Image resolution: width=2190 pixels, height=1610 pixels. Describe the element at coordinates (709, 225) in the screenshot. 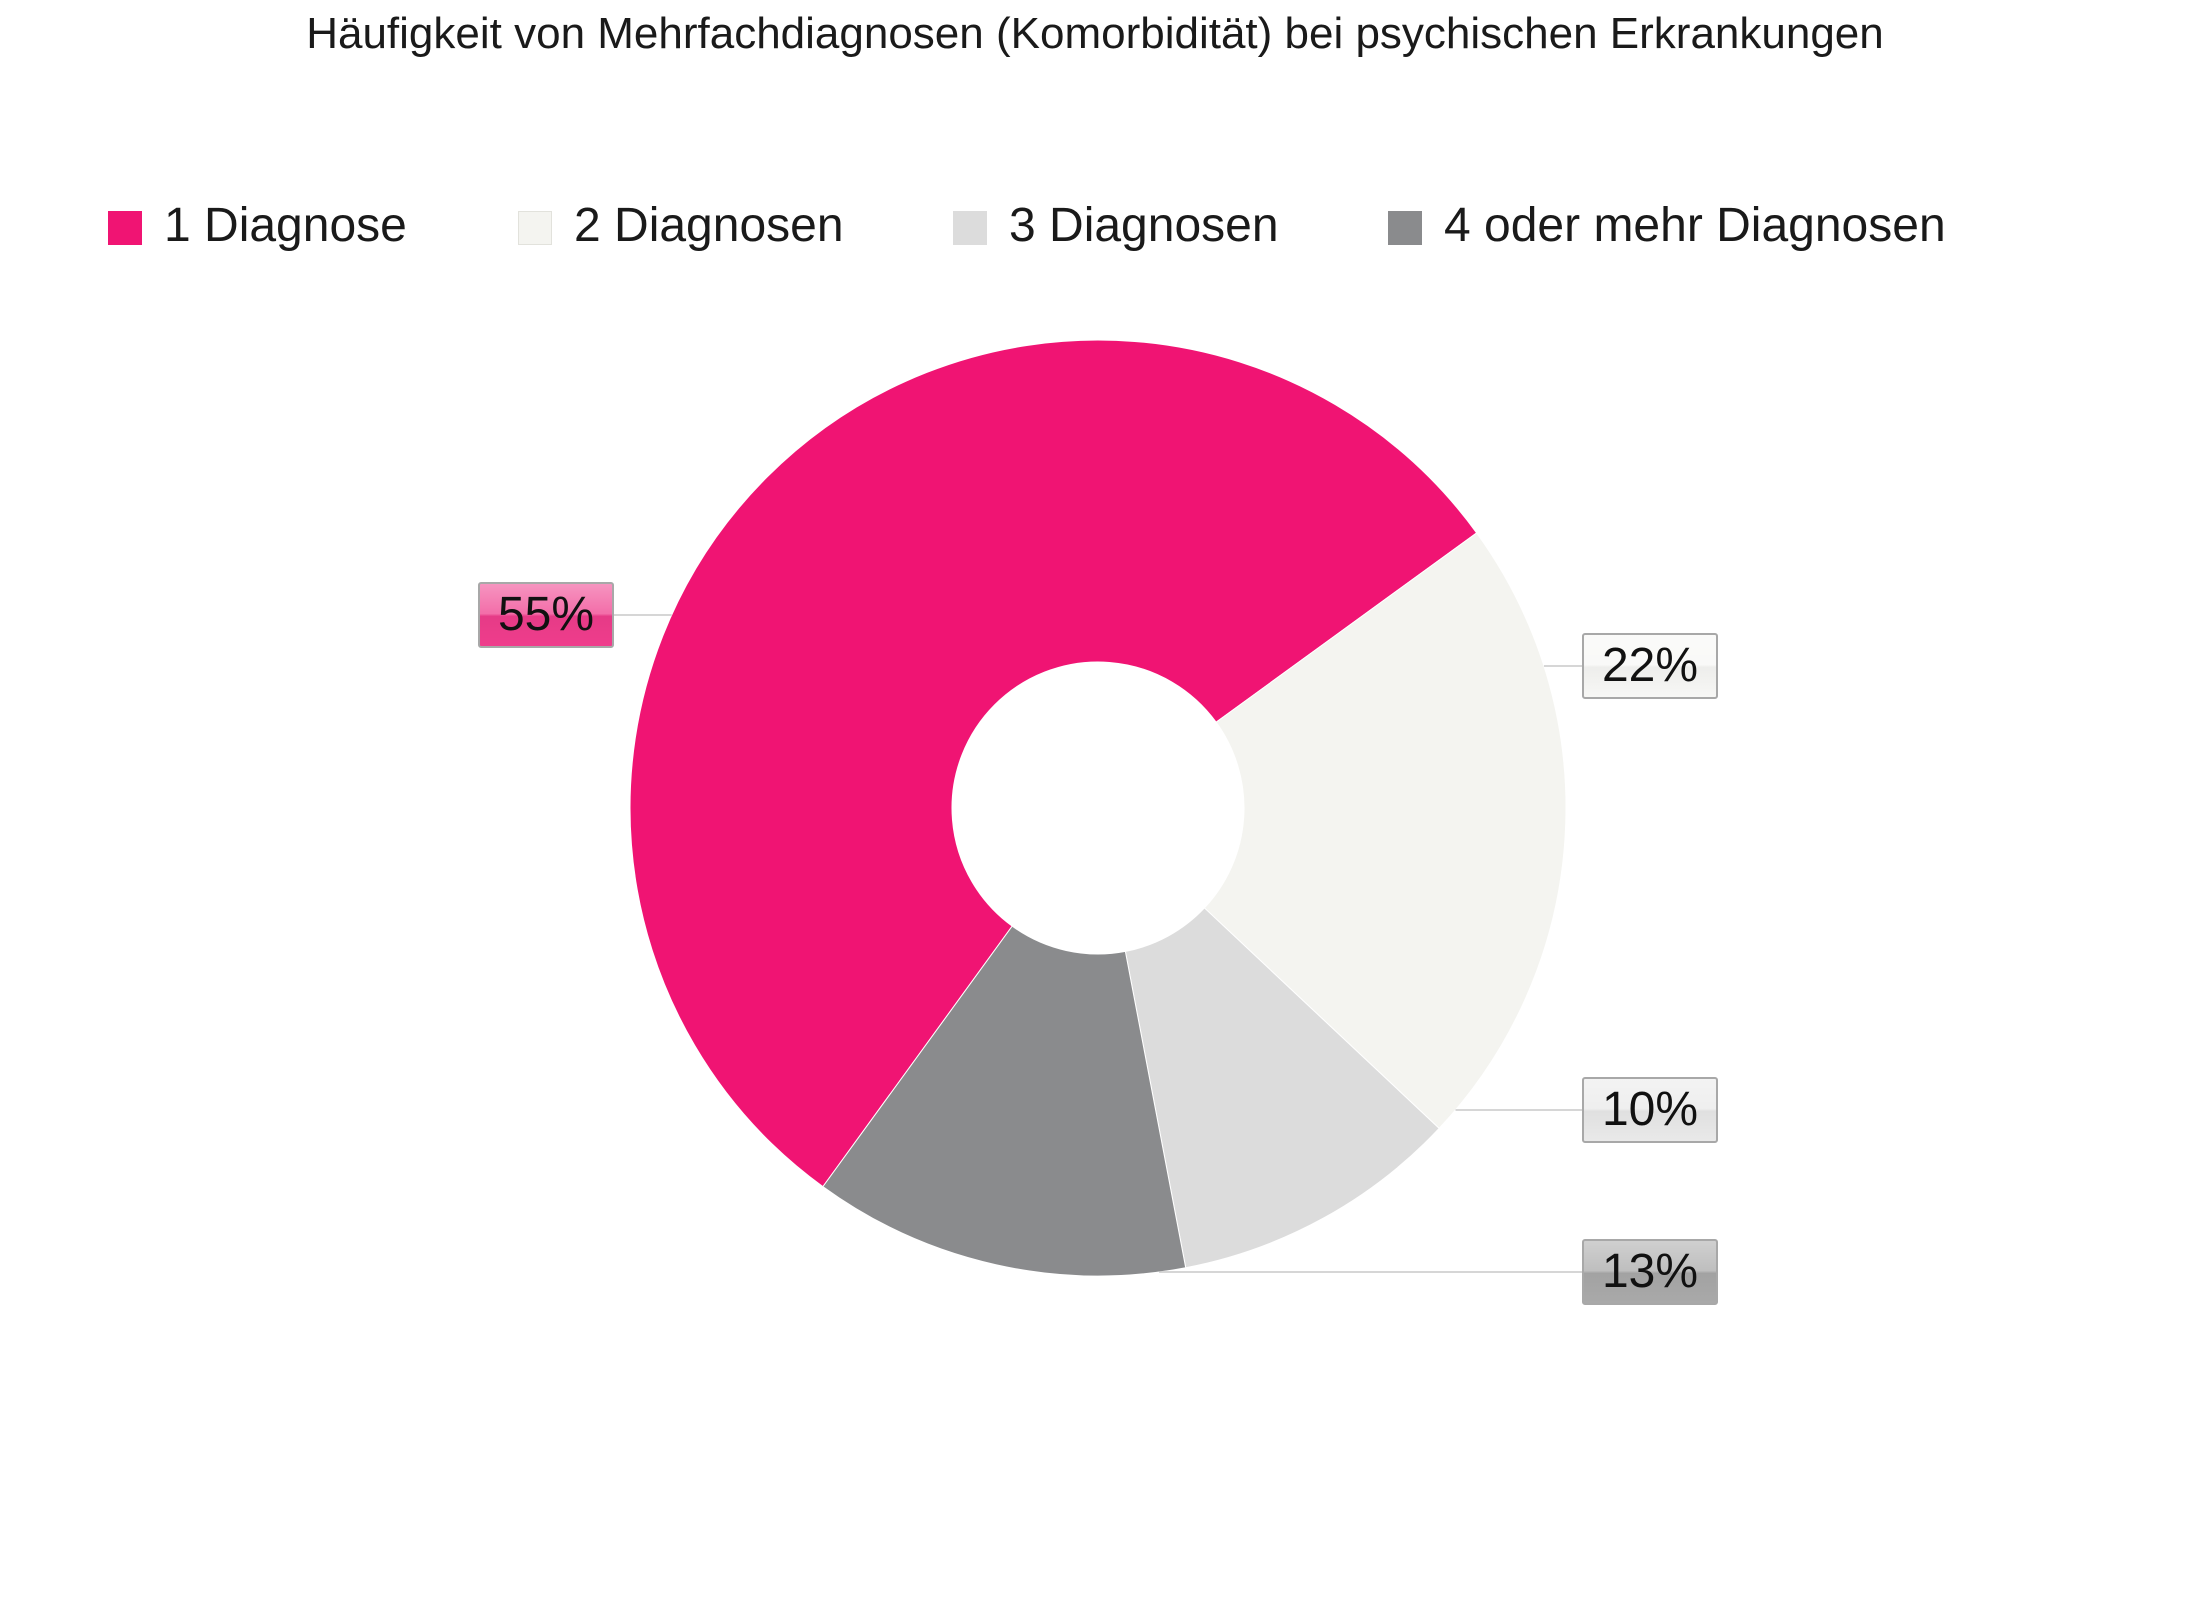

I see `legend-label: 2 Diagnosen` at that location.